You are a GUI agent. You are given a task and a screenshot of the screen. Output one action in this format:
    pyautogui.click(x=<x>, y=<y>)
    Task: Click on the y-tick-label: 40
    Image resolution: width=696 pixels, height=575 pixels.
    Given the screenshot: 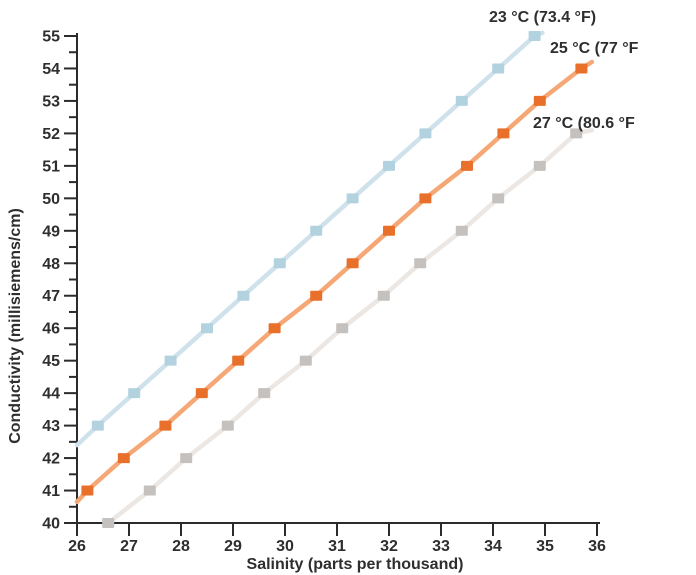 What is the action you would take?
    pyautogui.click(x=51, y=524)
    